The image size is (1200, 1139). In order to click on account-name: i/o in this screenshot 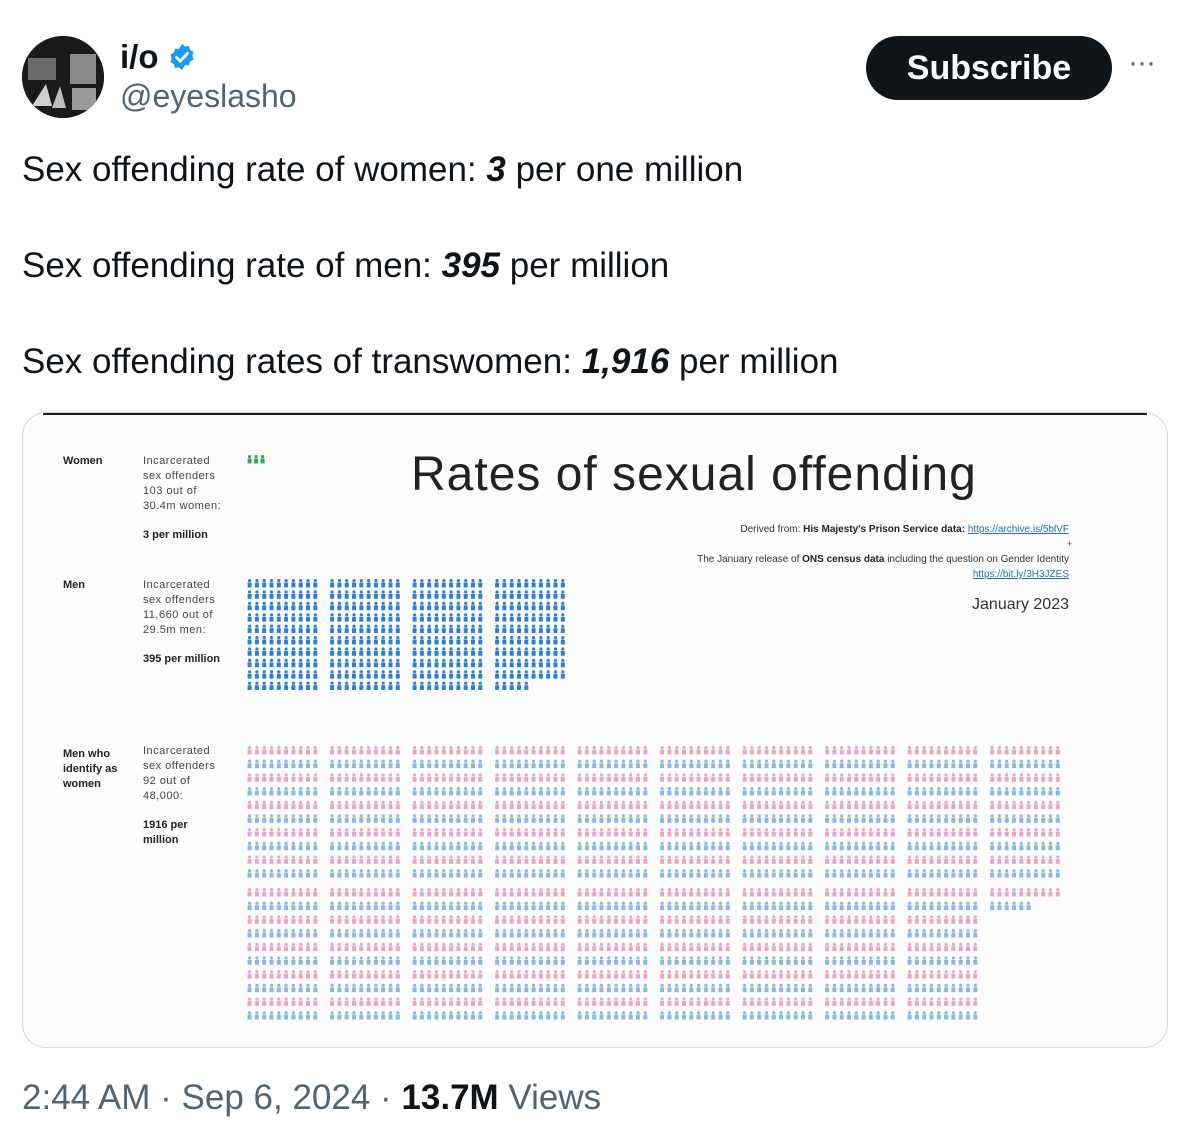, I will do `click(158, 57)`.